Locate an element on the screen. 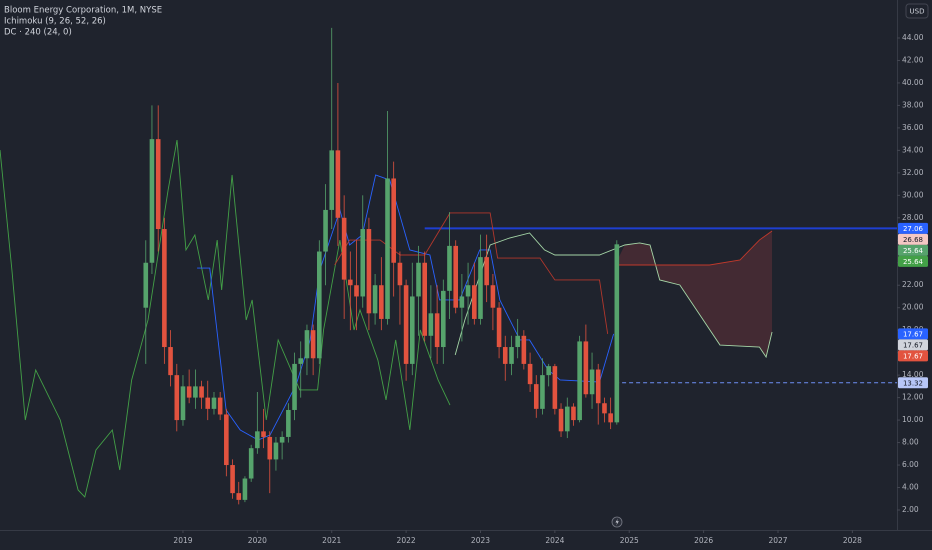 Image resolution: width=932 pixels, height=550 pixels. y-tick-label: 10.00 is located at coordinates (913, 419).